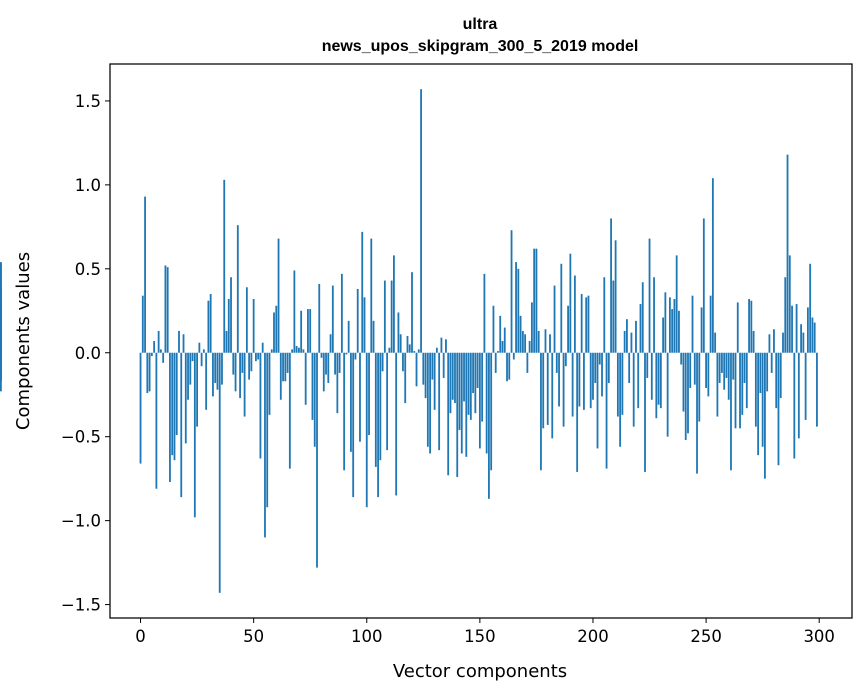  I want to click on bar-undefined, so click(1, 355).